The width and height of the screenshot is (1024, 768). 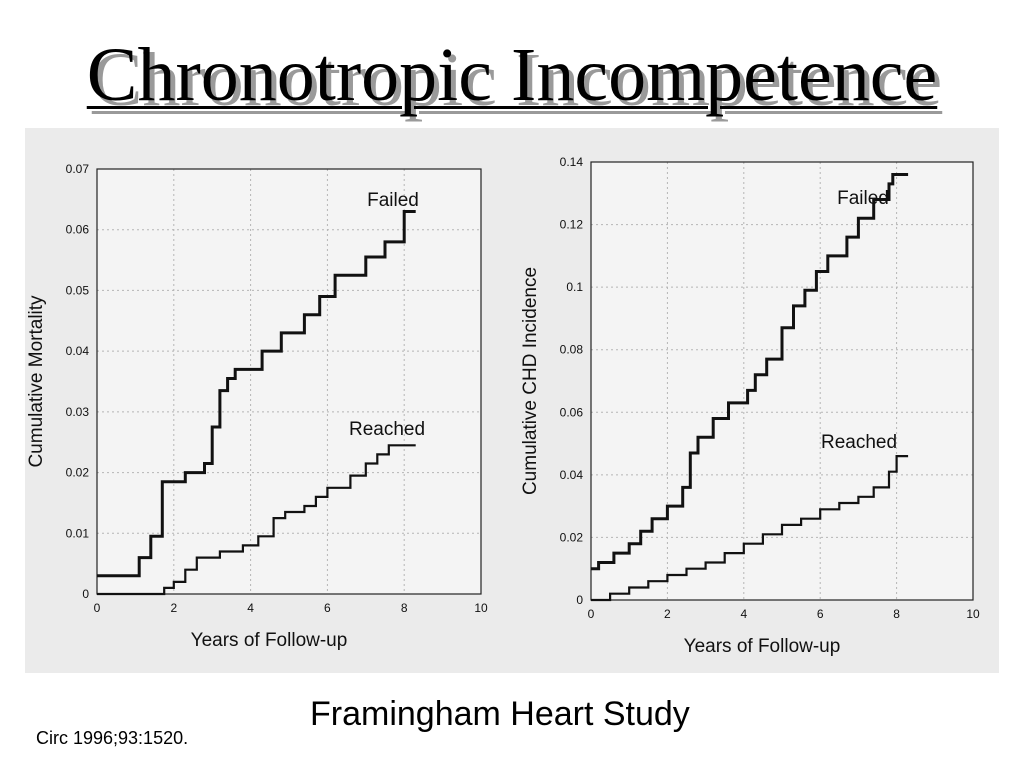 I want to click on chart2-x-tick-label: 2, so click(x=667, y=614).